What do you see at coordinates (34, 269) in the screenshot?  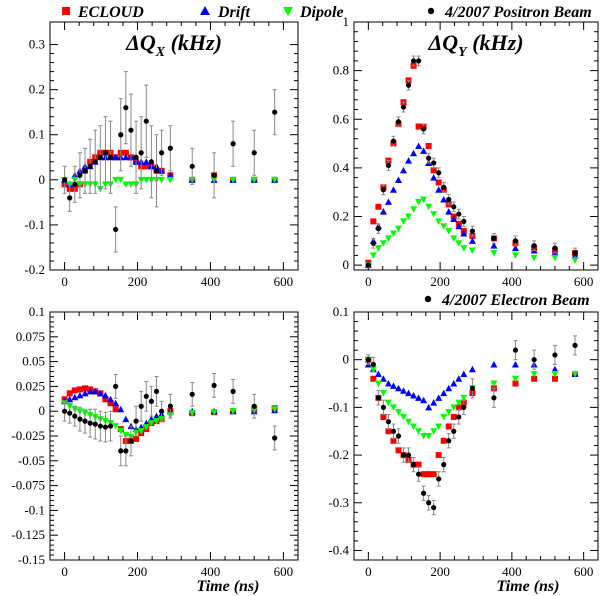 I see `y-tick-label: -0.2` at bounding box center [34, 269].